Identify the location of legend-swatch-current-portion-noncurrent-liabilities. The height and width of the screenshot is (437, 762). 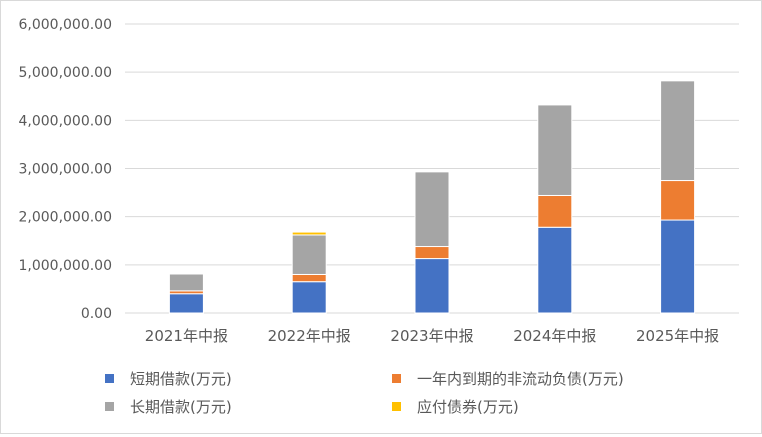
(396, 378).